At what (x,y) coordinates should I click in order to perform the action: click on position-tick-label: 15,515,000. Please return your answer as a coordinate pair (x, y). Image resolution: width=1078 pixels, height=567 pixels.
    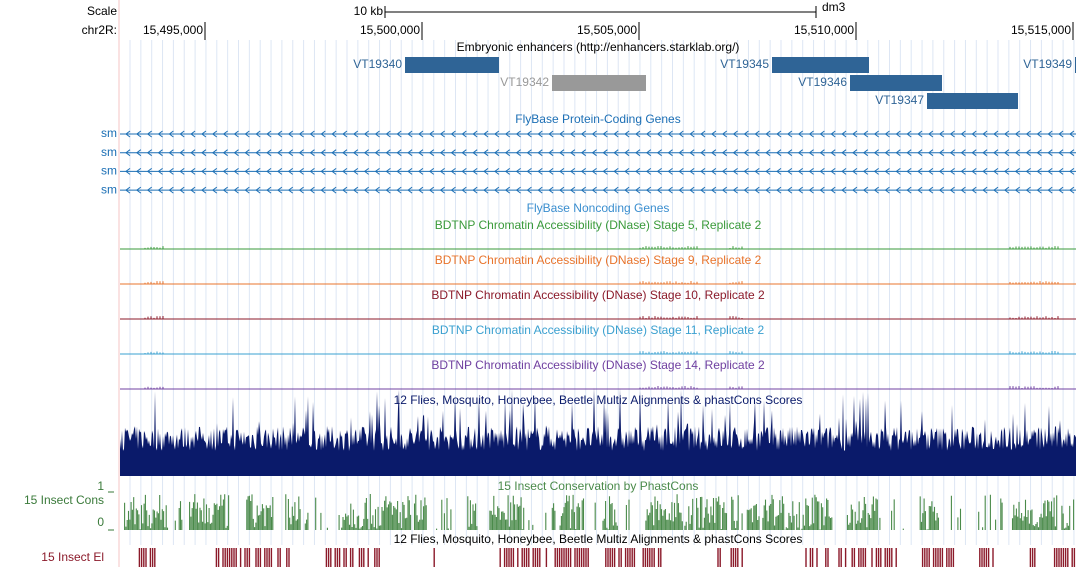
    Looking at the image, I should click on (1041, 30).